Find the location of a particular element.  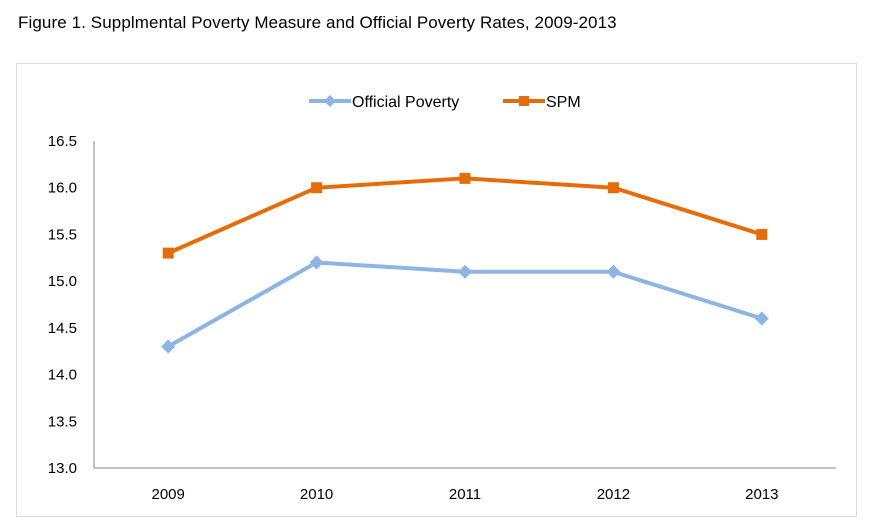

legend-marker-diamond is located at coordinates (330, 101).